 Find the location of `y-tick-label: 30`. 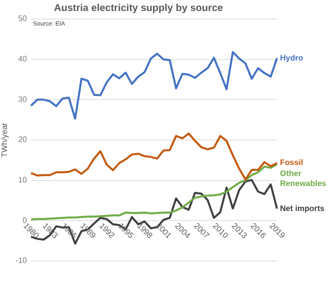

y-tick-label: 30 is located at coordinates (23, 99).